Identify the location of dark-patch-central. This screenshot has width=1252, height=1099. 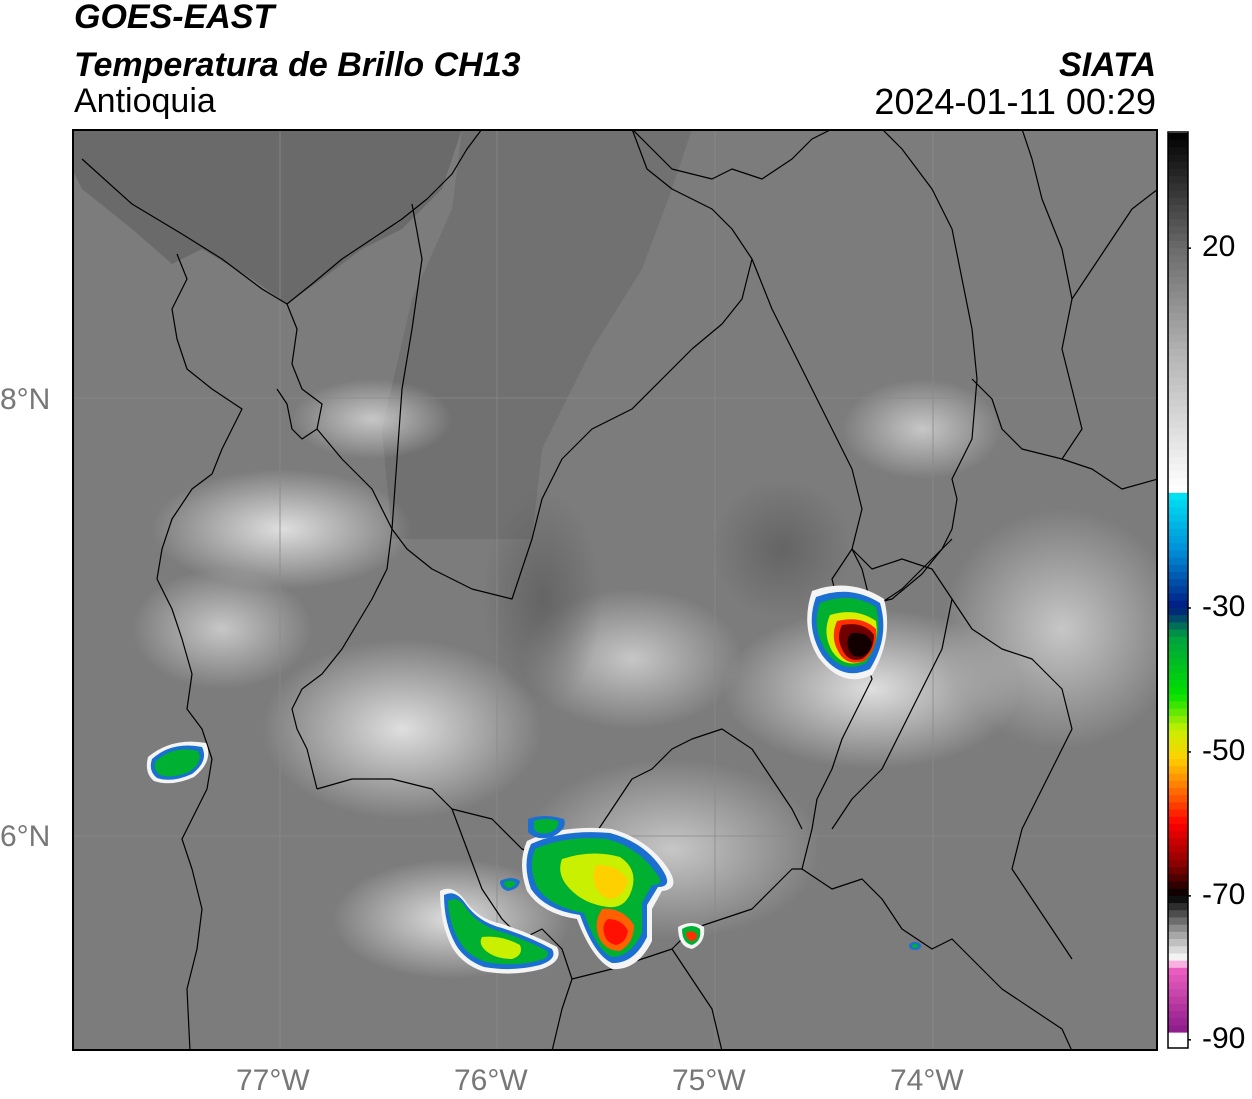
(542, 599).